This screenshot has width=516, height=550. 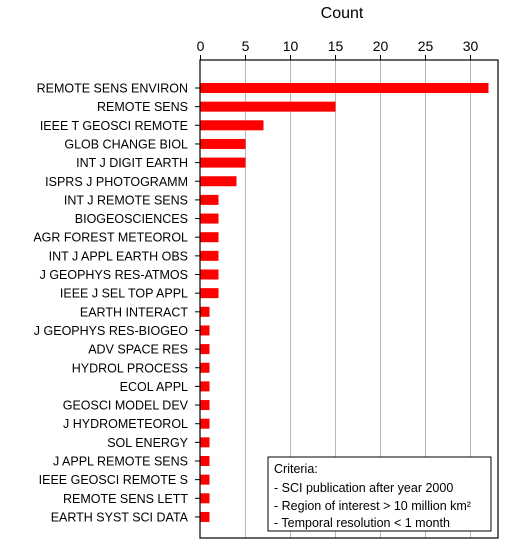 What do you see at coordinates (118, 256) in the screenshot?
I see `category-label: INT J APPL EARTH OBS` at bounding box center [118, 256].